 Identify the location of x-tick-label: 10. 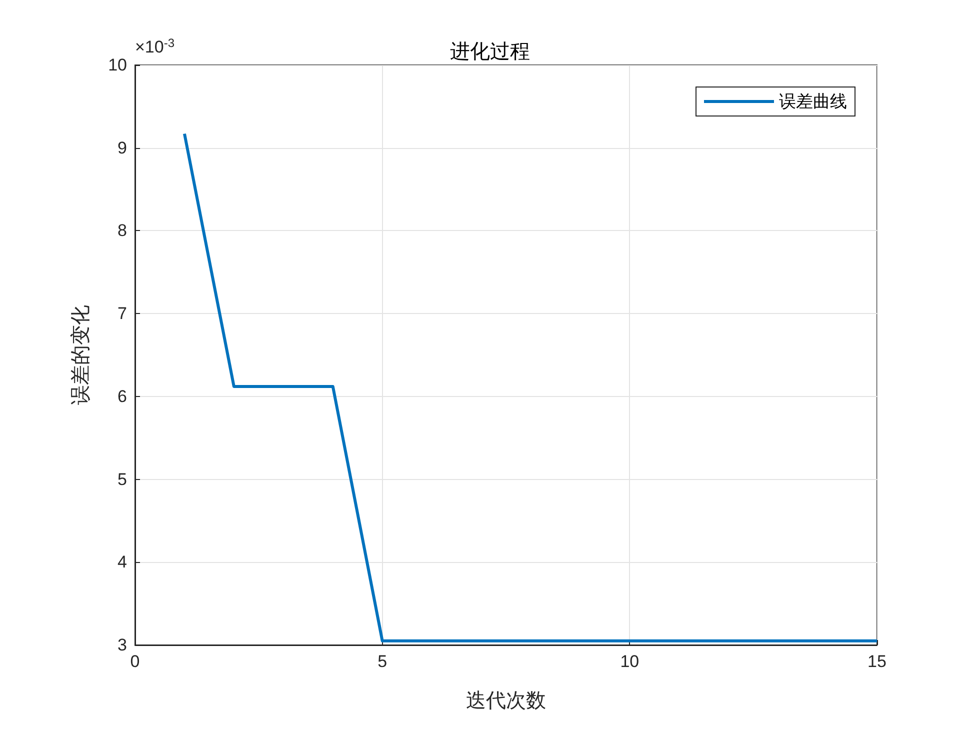
(630, 661).